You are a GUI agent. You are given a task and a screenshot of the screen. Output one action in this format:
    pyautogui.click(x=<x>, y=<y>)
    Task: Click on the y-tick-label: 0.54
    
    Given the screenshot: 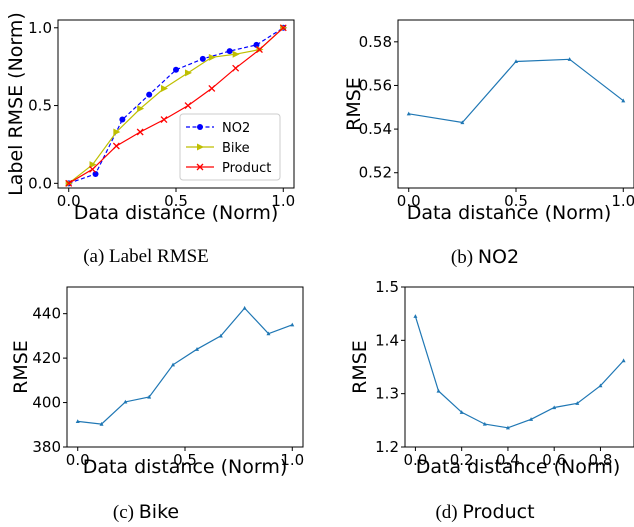 What is the action you would take?
    pyautogui.click(x=375, y=129)
    